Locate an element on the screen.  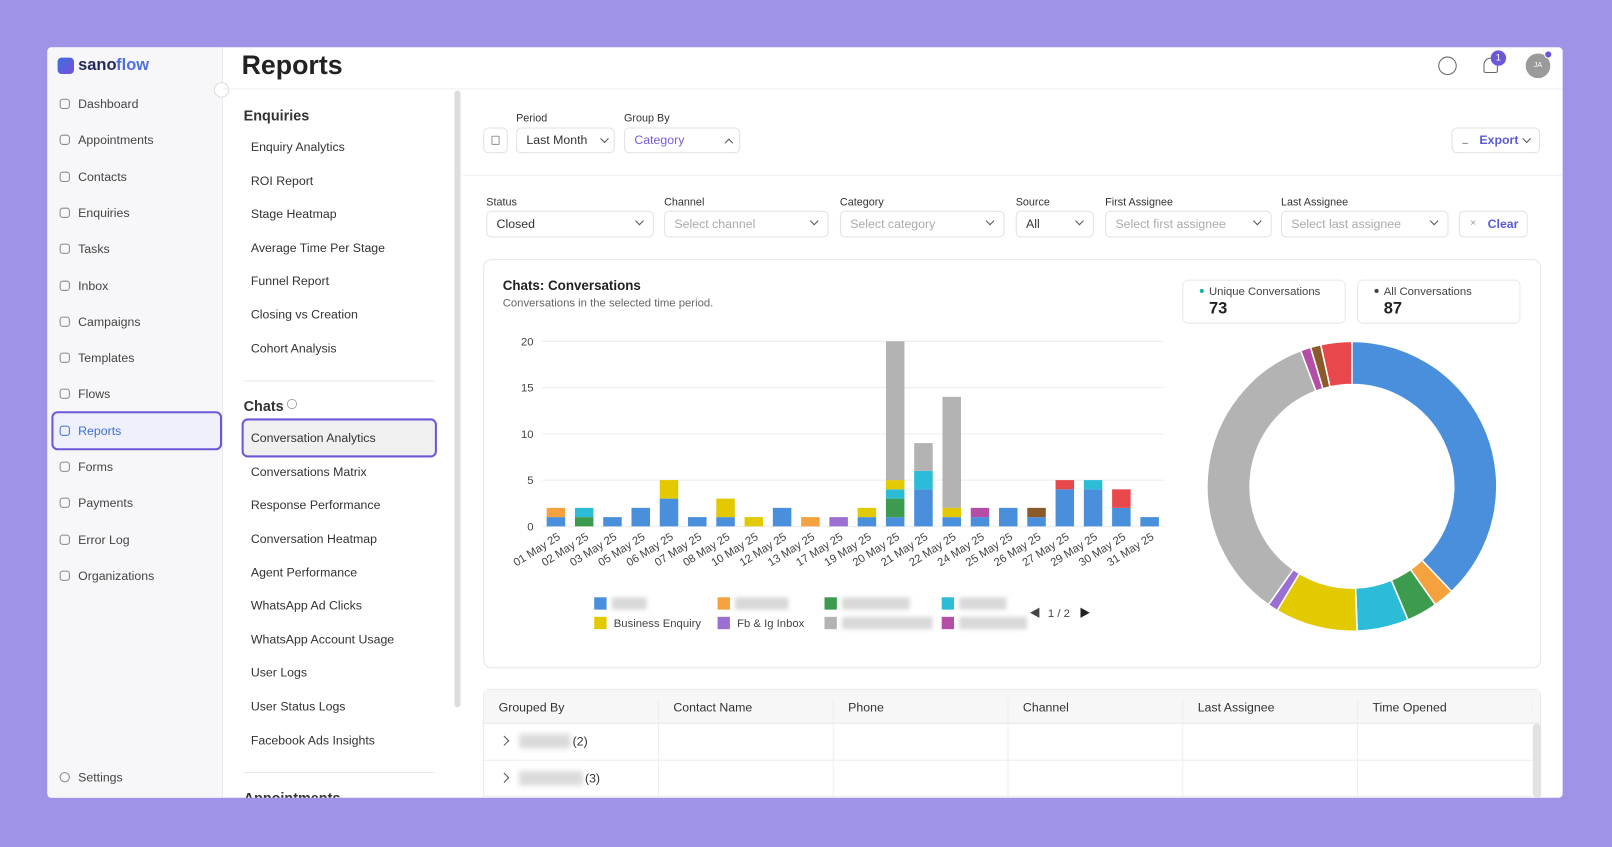
nav-item: Flows is located at coordinates (94, 394).